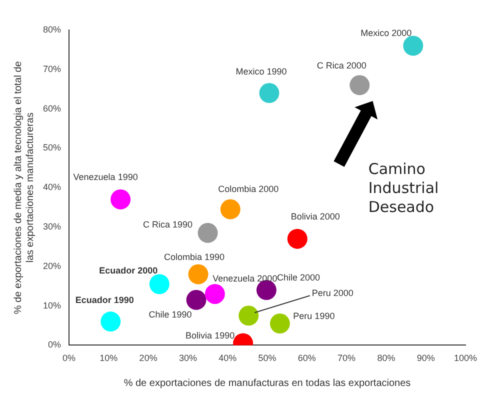 The width and height of the screenshot is (488, 401). Describe the element at coordinates (248, 189) in the screenshot. I see `series-label: Colombia 2000` at that location.